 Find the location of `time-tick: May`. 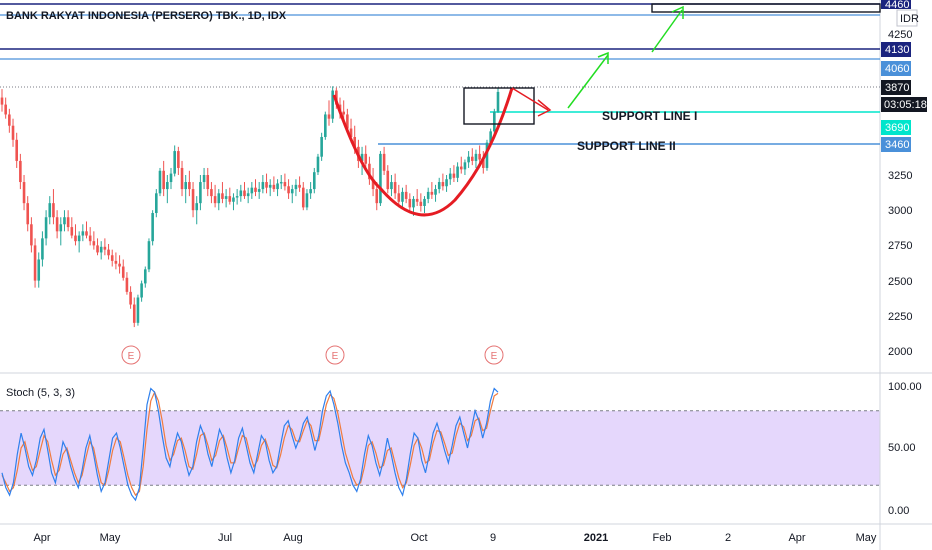

time-tick: May is located at coordinates (866, 538).